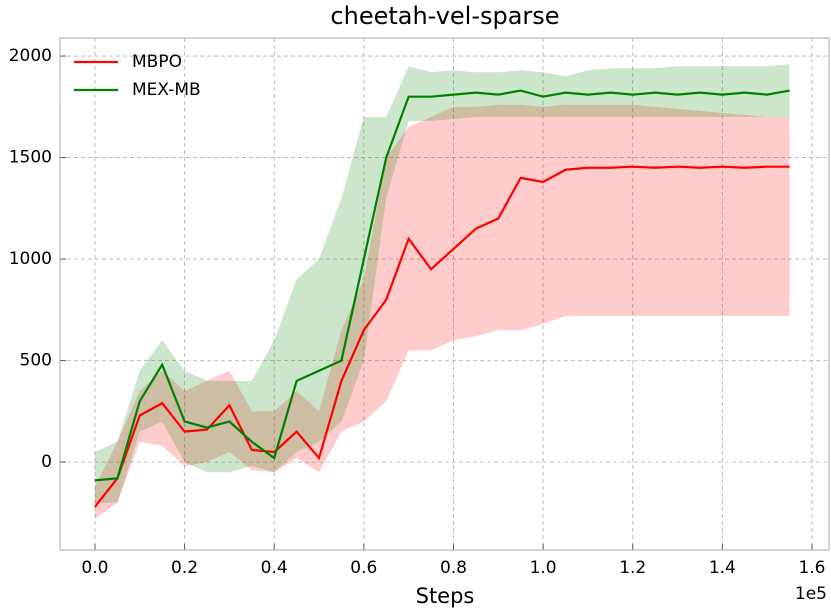  I want to click on x-tick-label: 1.6, so click(811, 568).